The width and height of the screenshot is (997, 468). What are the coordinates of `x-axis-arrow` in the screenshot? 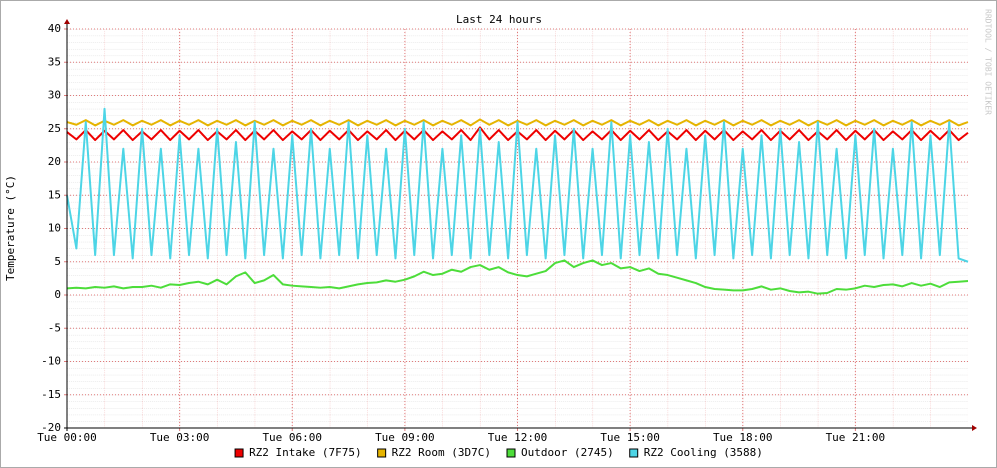 It's located at (974, 428).